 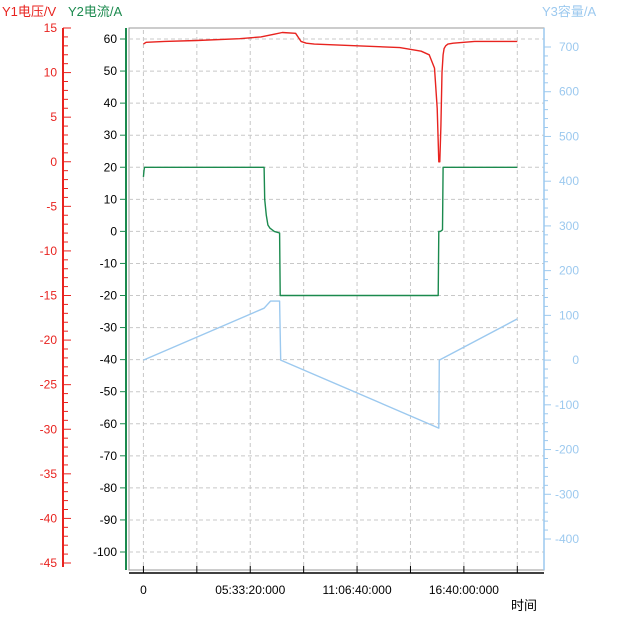 What do you see at coordinates (49, 474) in the screenshot?
I see `y1-tick-label: -35` at bounding box center [49, 474].